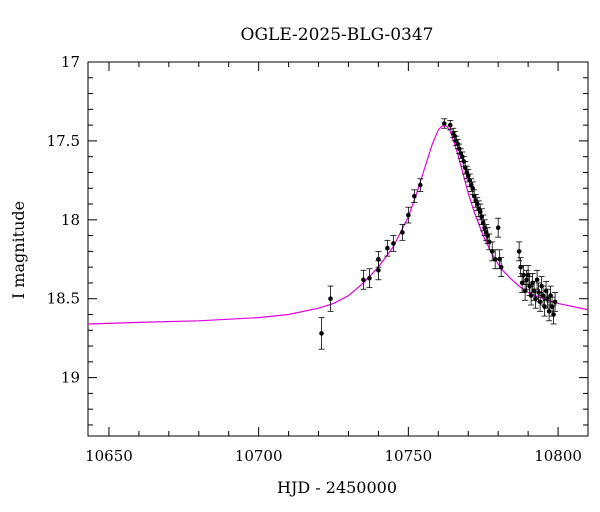 This screenshot has width=600, height=512. I want to click on y-tick-label: 18, so click(70, 220).